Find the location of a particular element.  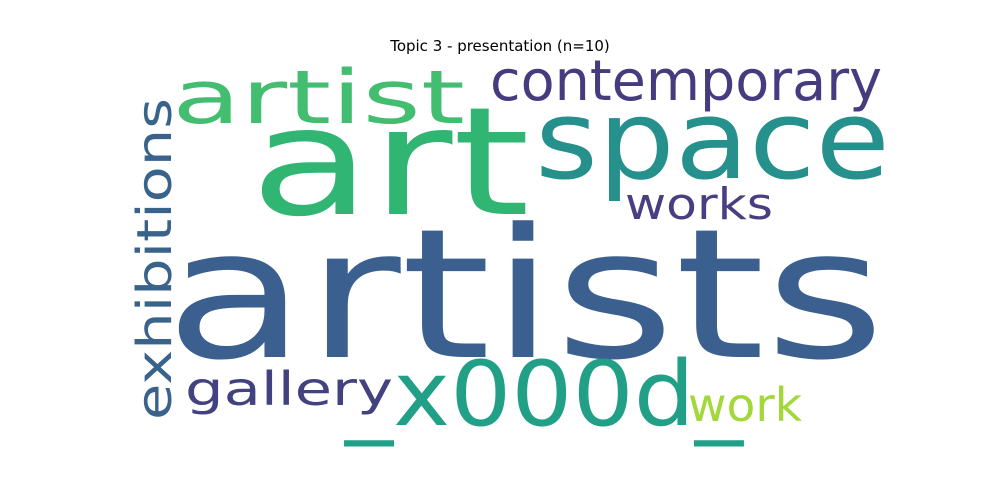

word-space: space is located at coordinates (712, 140).